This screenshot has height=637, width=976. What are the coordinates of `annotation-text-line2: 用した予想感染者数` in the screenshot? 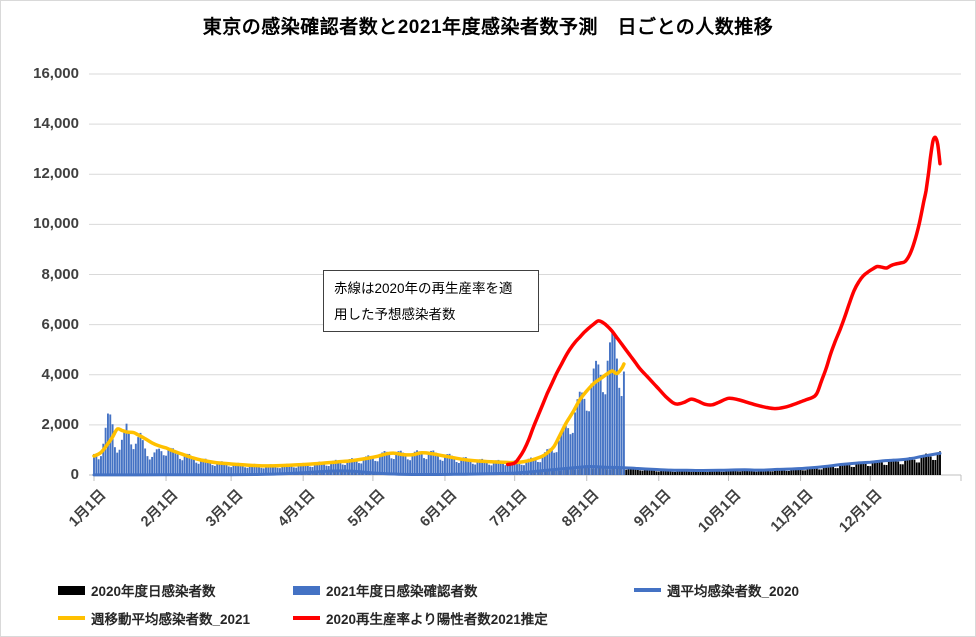 It's located at (395, 314).